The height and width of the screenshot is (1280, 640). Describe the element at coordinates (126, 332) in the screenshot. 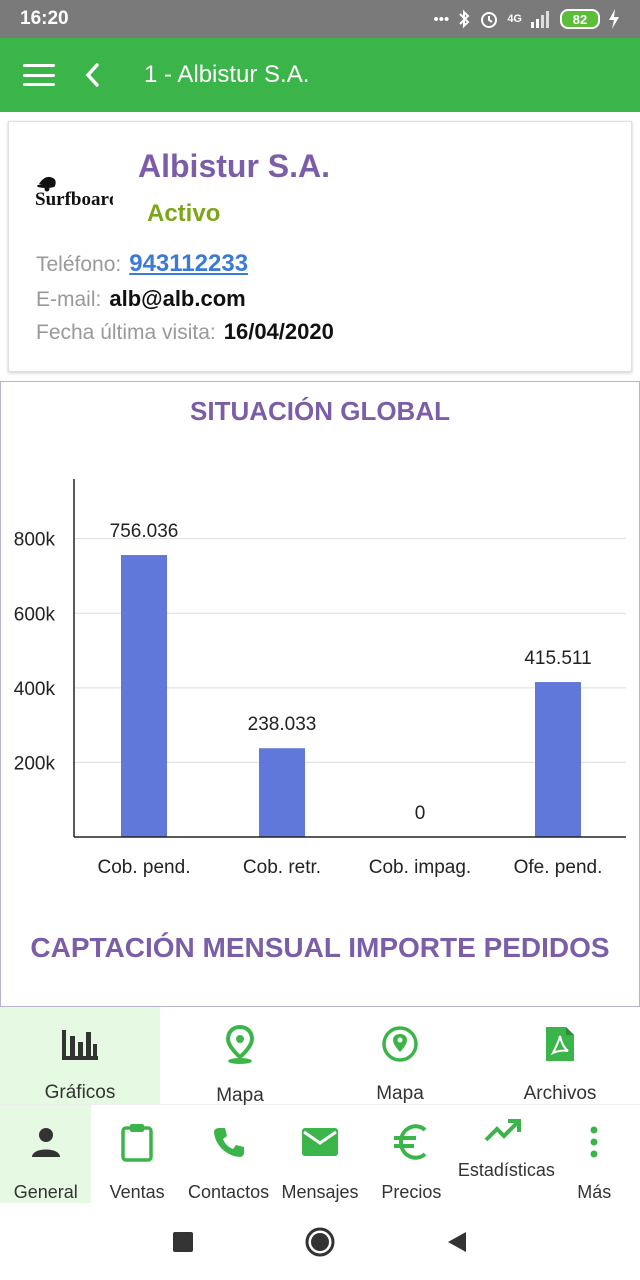

I see `last-visit-label: Fecha última visita:` at that location.